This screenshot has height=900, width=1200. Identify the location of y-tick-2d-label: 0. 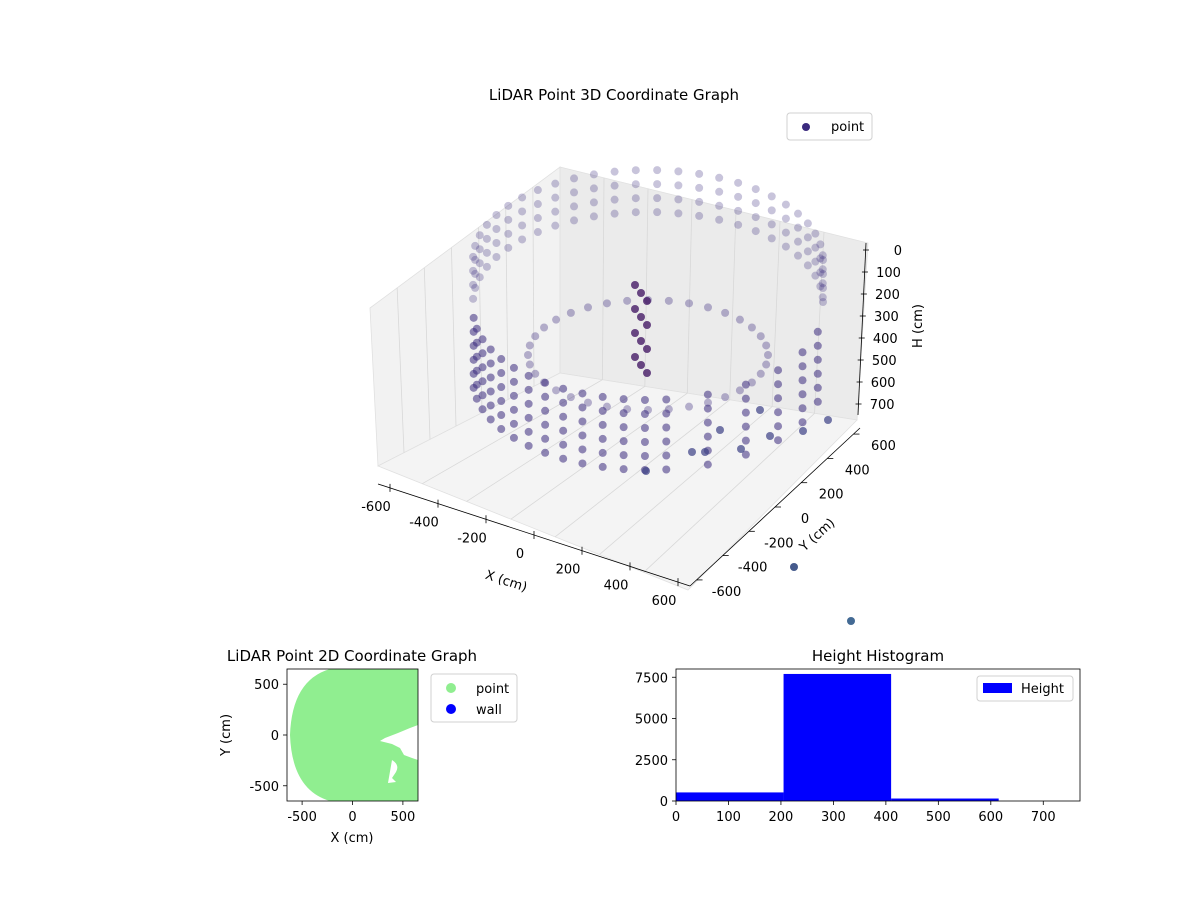
(275, 736).